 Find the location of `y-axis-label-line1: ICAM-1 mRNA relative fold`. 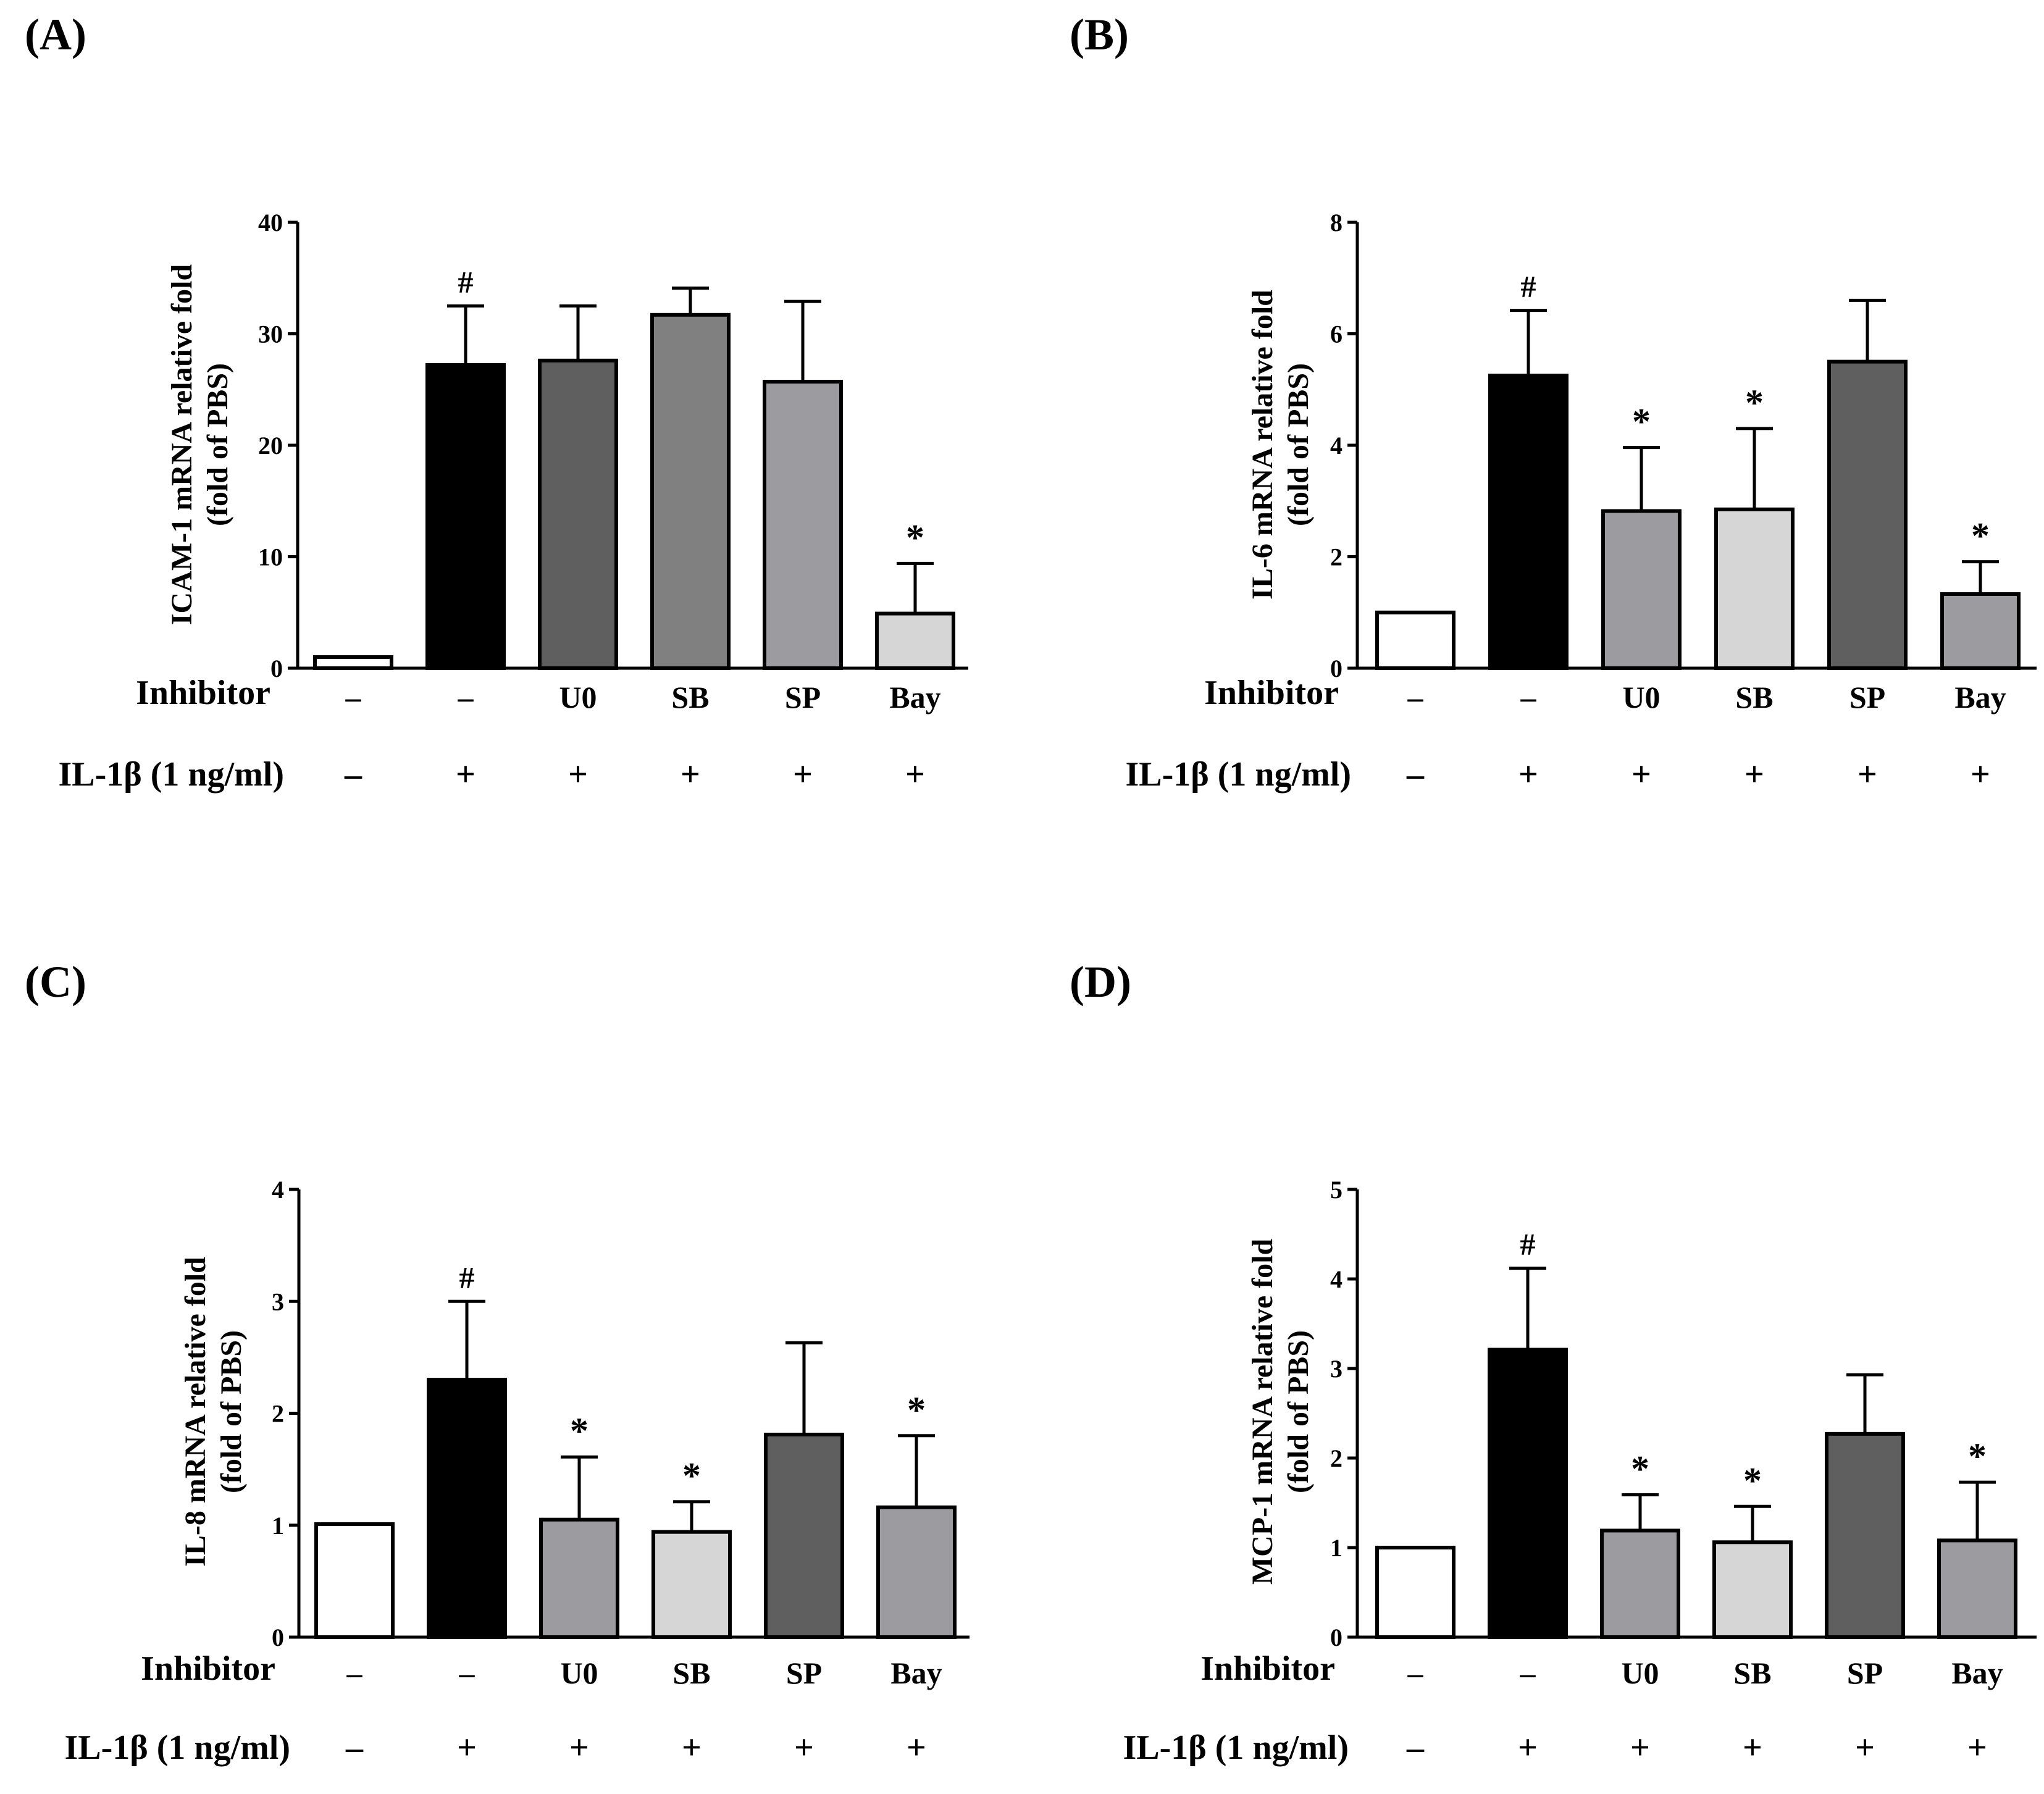

y-axis-label-line1: ICAM-1 mRNA relative fold is located at coordinates (181, 445).